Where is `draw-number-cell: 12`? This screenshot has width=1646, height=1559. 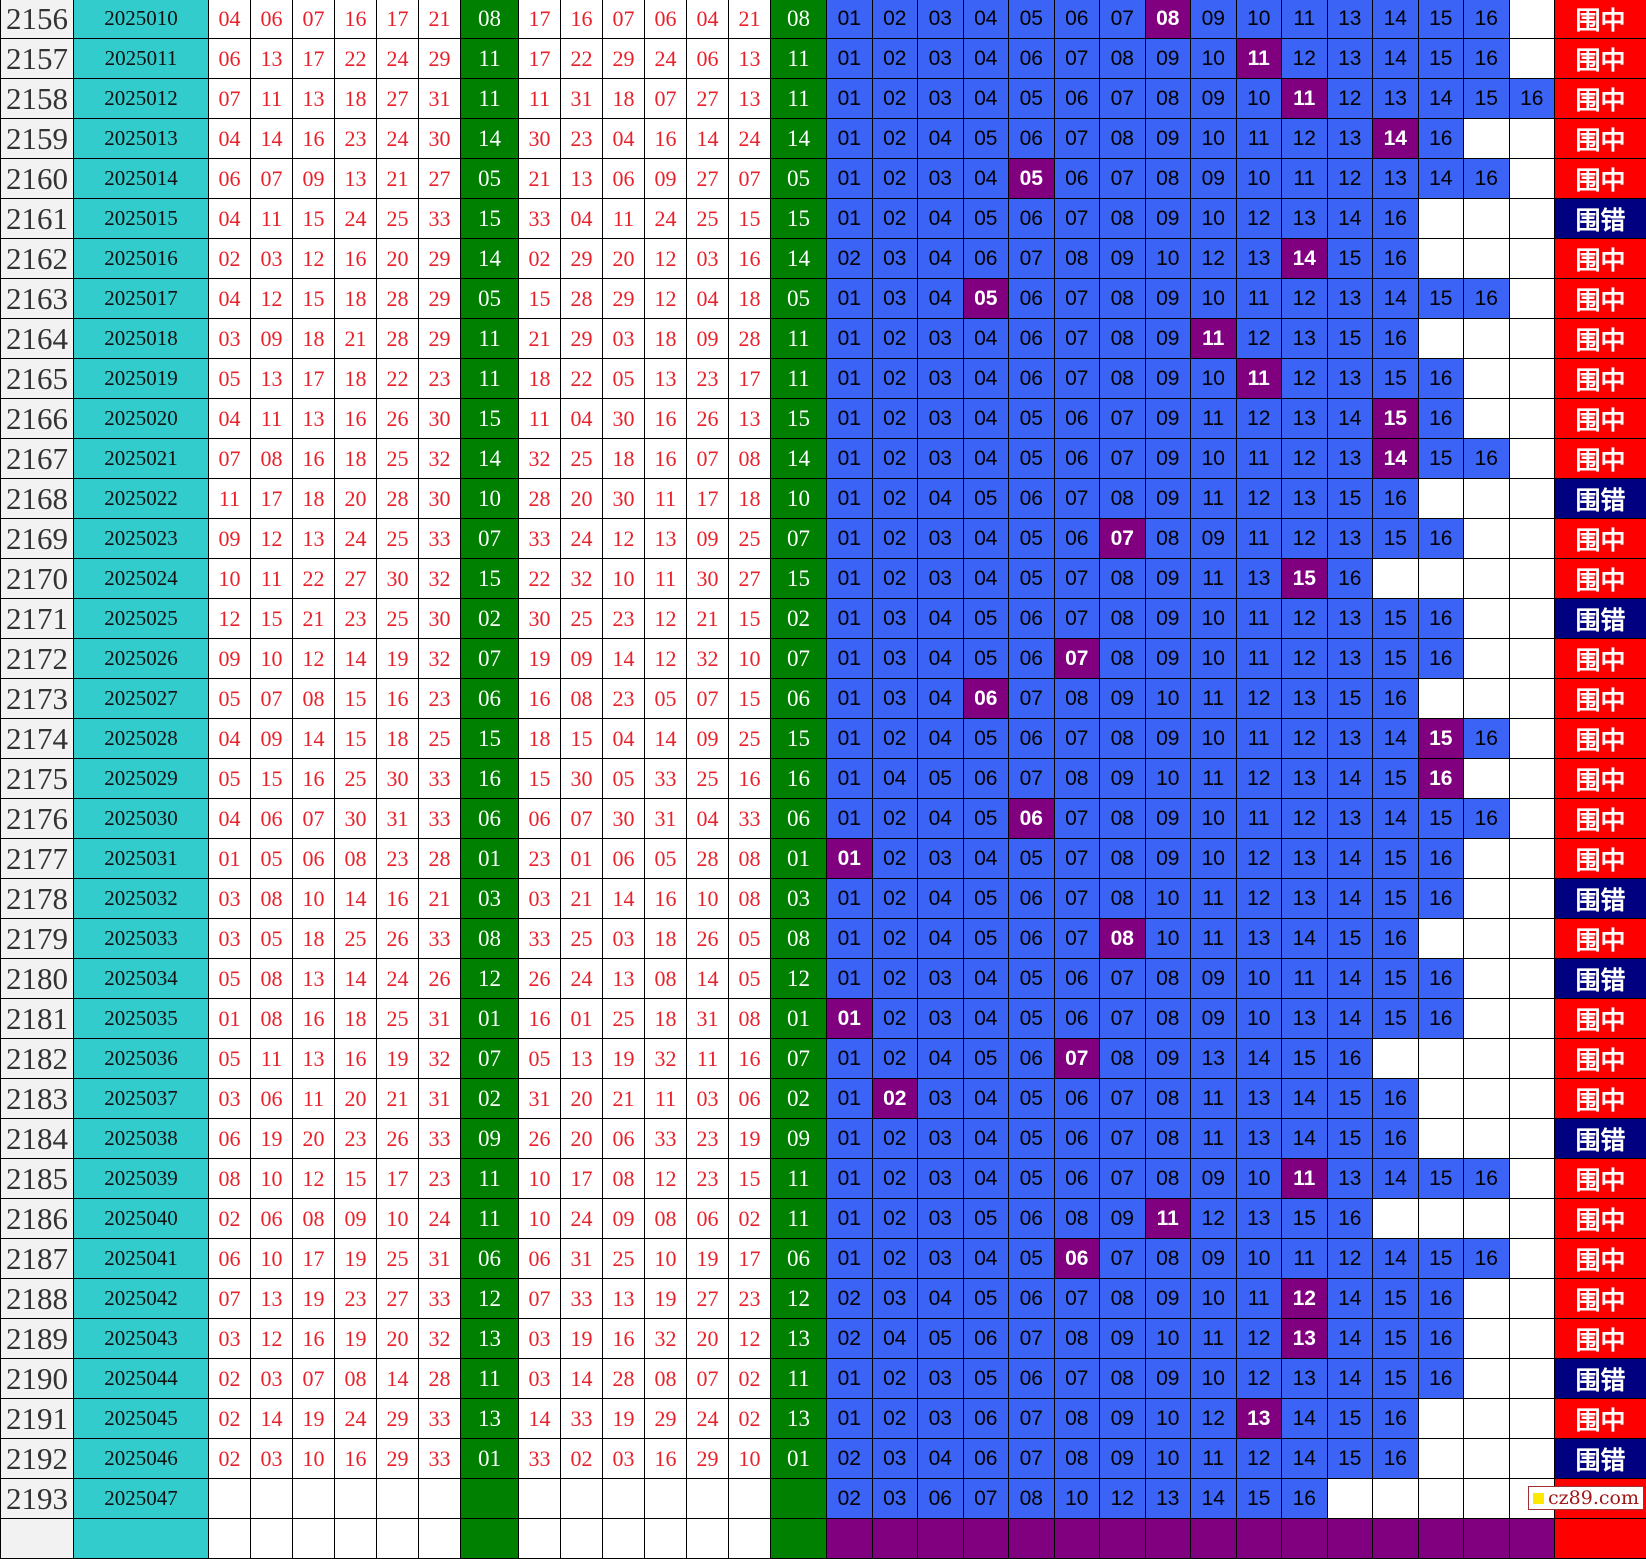 draw-number-cell: 12 is located at coordinates (314, 659).